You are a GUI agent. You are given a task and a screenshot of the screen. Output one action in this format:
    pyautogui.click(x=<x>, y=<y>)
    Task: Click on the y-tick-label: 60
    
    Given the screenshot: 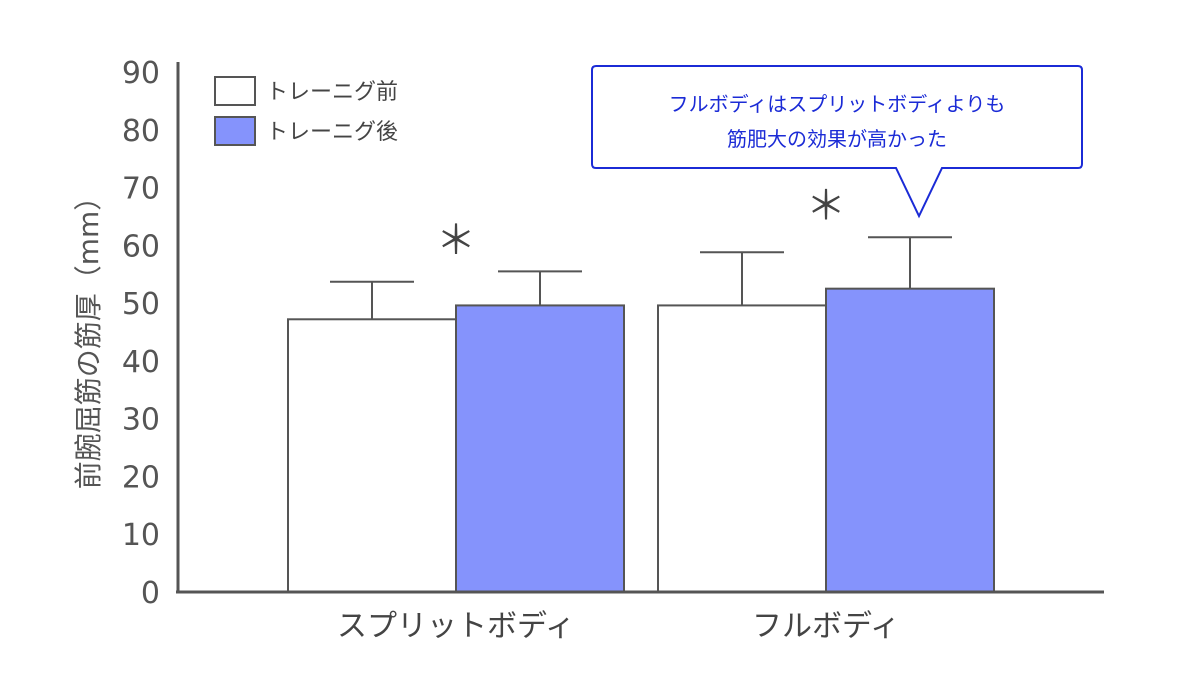 What is the action you would take?
    pyautogui.click(x=141, y=246)
    